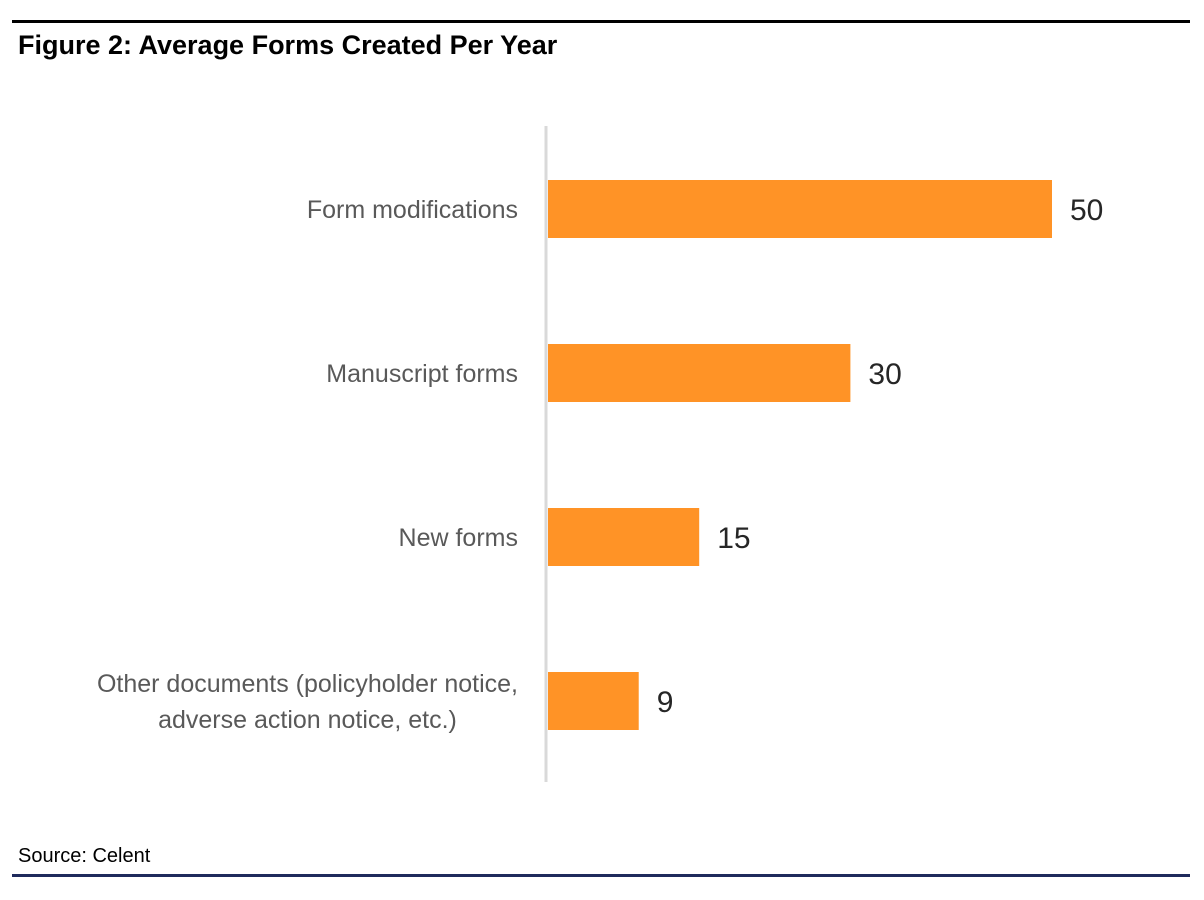  I want to click on figure-title: Figure 2: Average Forms Created Per Year, so click(288, 45).